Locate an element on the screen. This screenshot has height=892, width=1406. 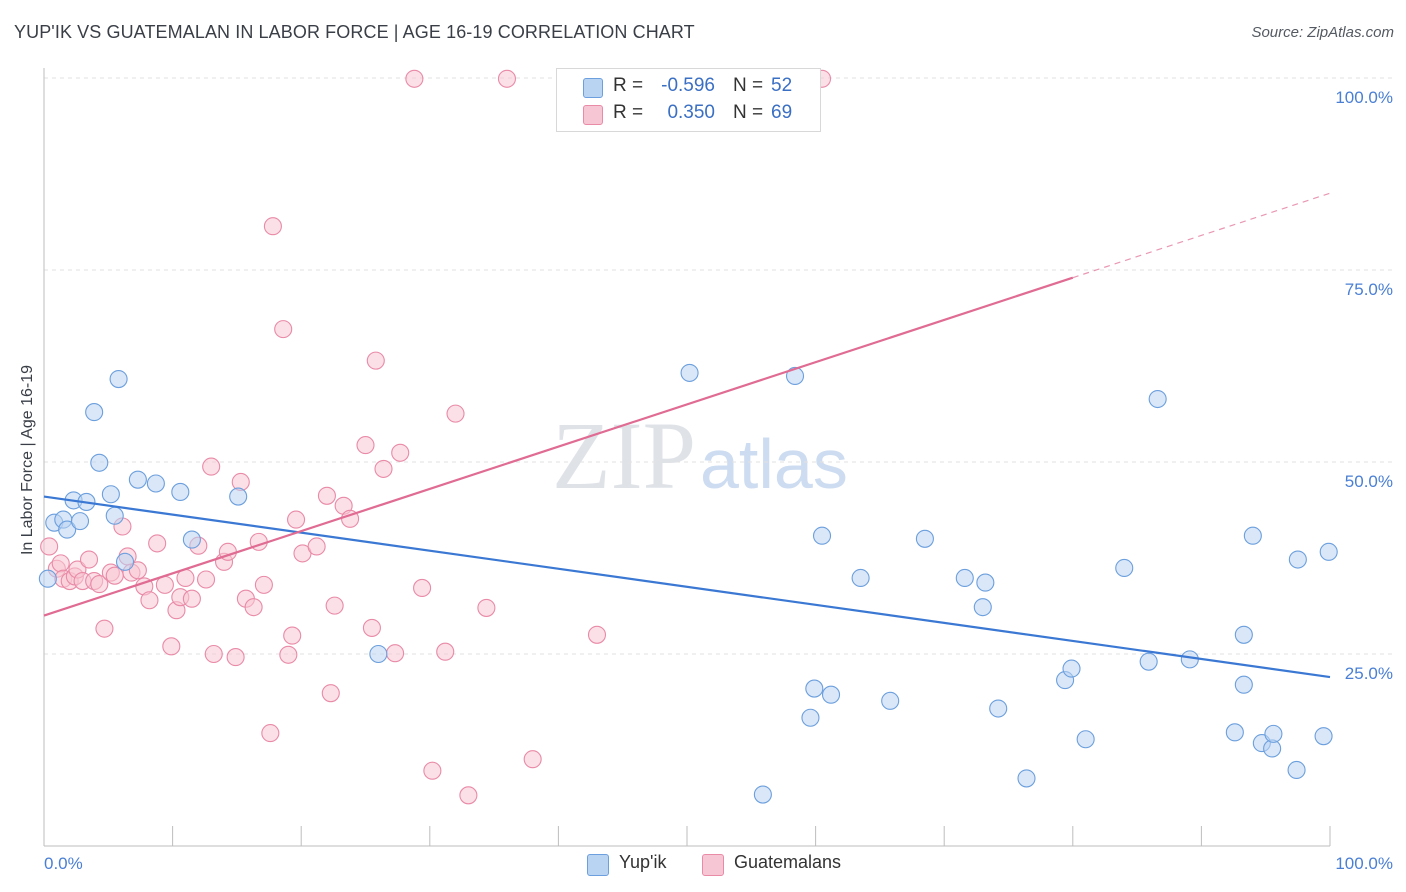
y-tick-label: 50.0% is located at coordinates (1369, 481).